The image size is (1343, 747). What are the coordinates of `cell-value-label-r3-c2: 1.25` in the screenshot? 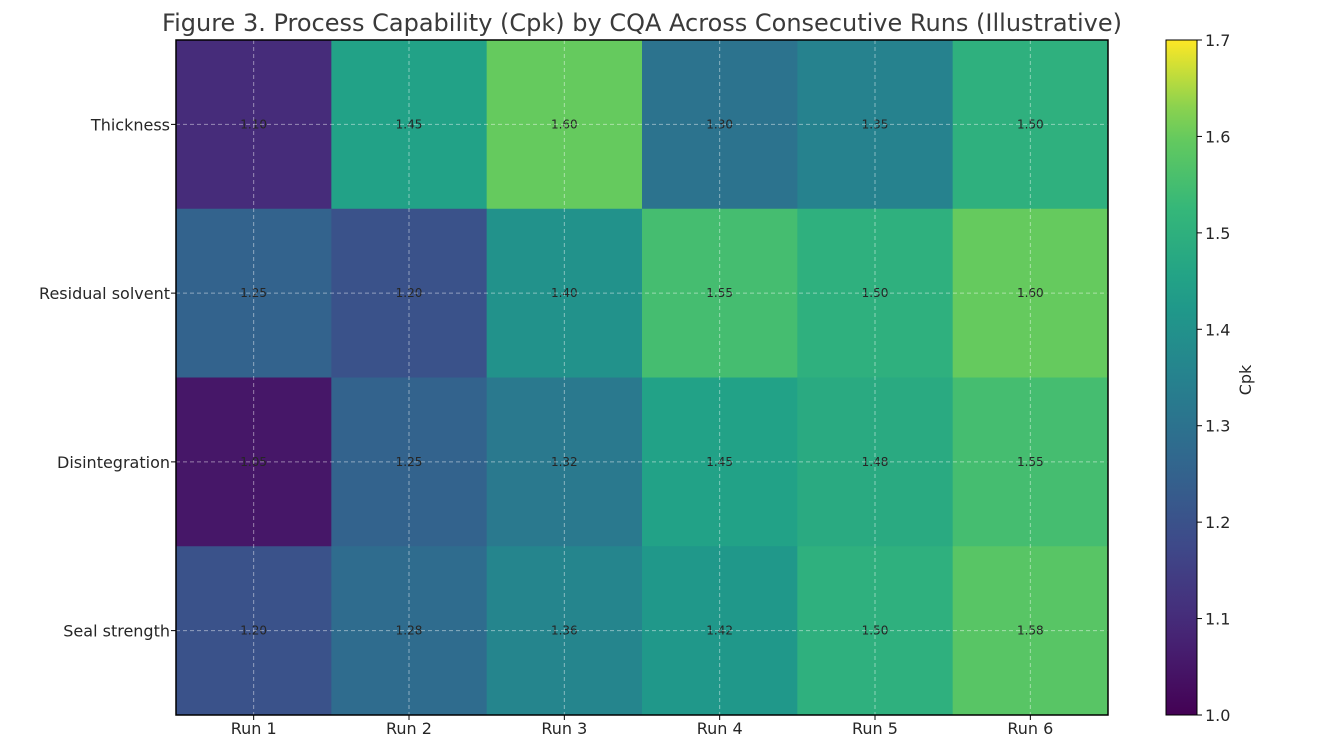 It's located at (409, 462).